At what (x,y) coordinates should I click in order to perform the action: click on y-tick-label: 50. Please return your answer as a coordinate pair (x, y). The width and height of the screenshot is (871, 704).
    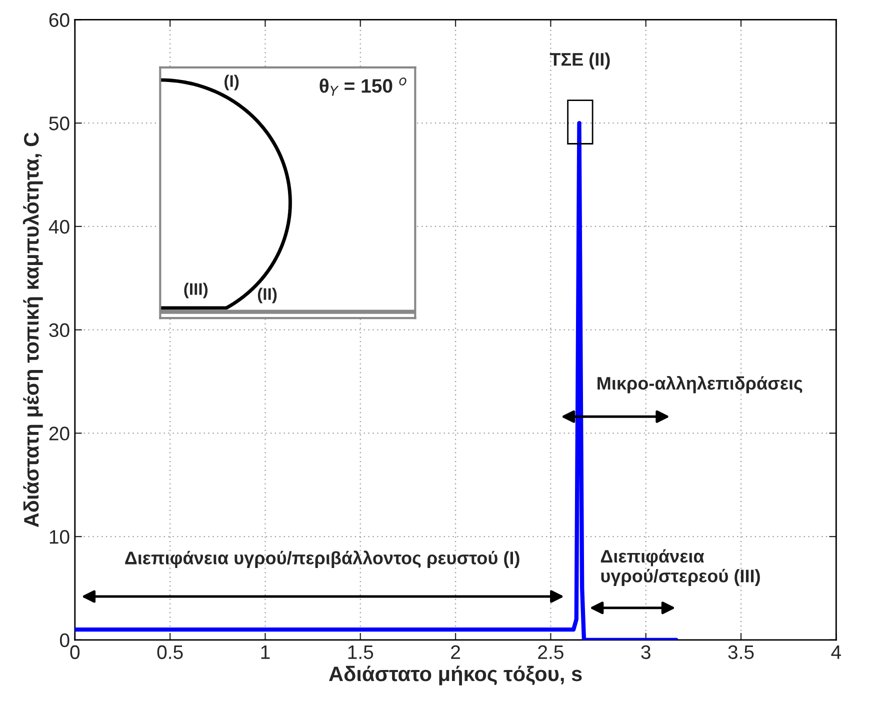
    Looking at the image, I should click on (59, 123).